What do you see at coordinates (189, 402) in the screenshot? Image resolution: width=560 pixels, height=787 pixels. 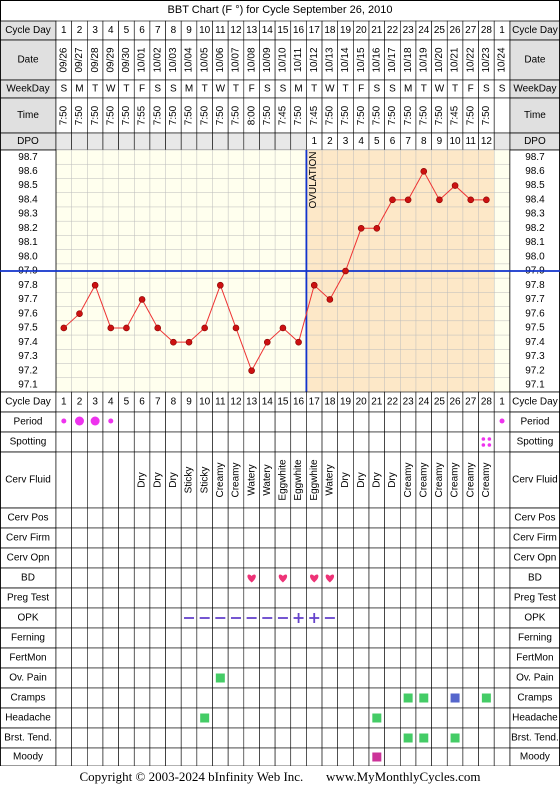 I see `cycle-day-value: 9` at bounding box center [189, 402].